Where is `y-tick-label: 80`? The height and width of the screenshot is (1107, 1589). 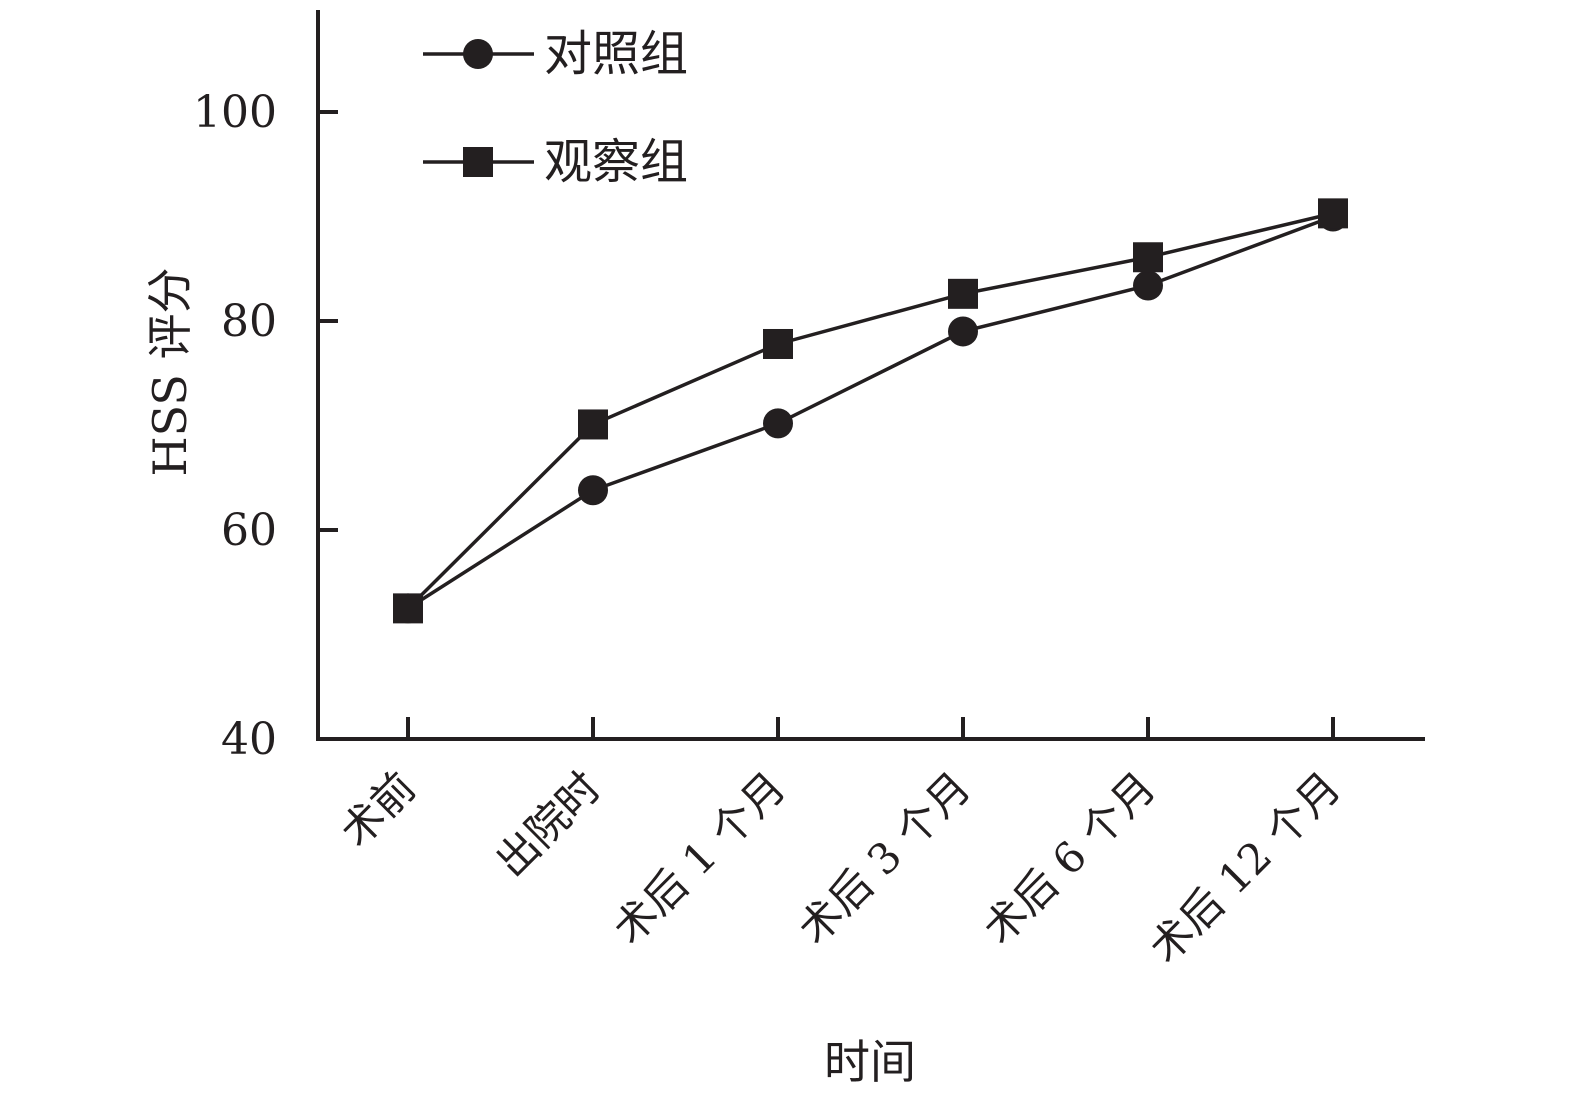
y-tick-label: 80 is located at coordinates (249, 321).